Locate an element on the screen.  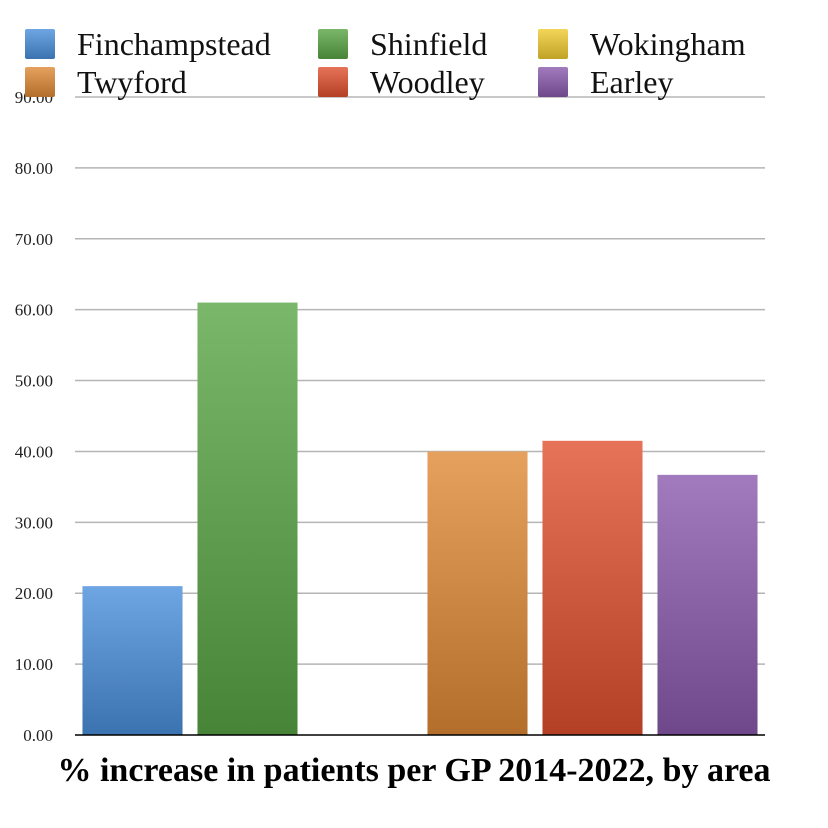
bar-finchampstead is located at coordinates (132, 660).